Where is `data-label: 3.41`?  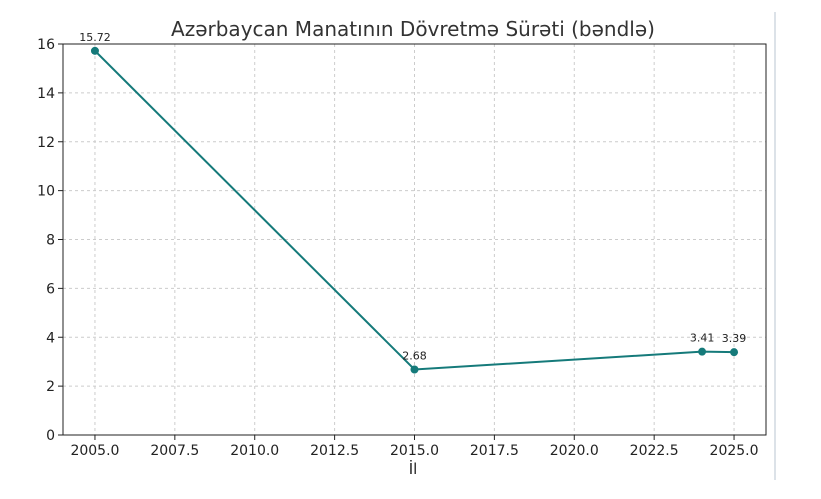 data-label: 3.41 is located at coordinates (702, 338).